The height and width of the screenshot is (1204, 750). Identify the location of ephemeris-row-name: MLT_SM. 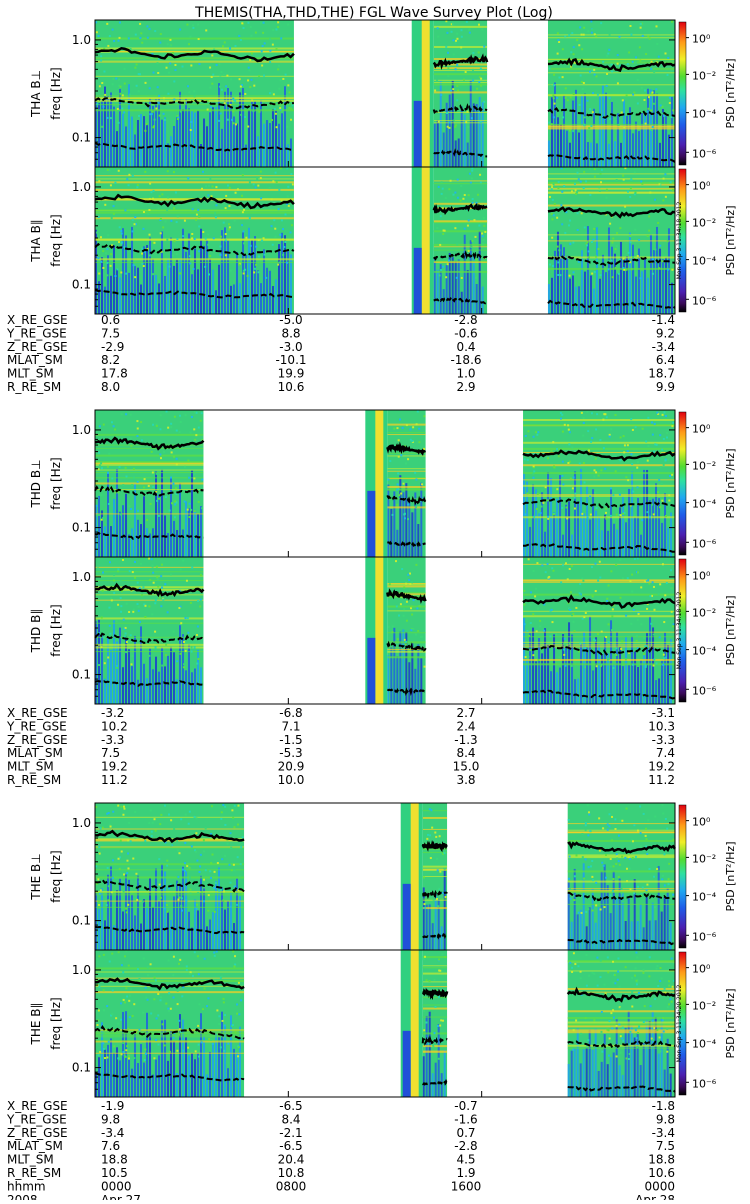
(30, 767).